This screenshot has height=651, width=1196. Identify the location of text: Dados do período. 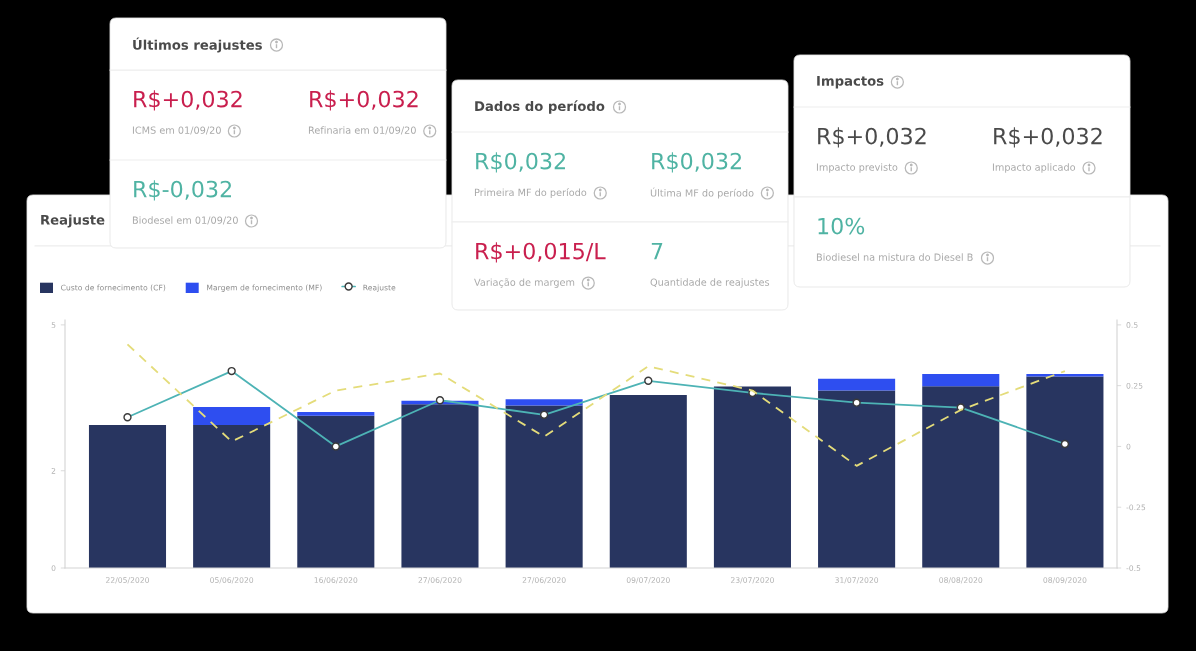
(540, 107).